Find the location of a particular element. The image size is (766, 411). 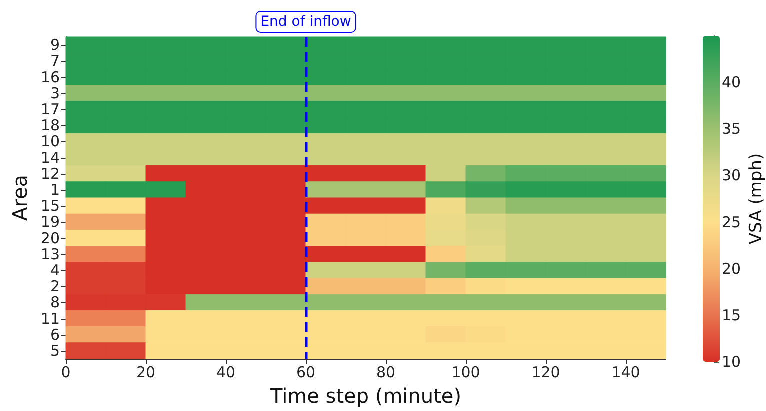

y-tick-label: 13 is located at coordinates (50, 254).